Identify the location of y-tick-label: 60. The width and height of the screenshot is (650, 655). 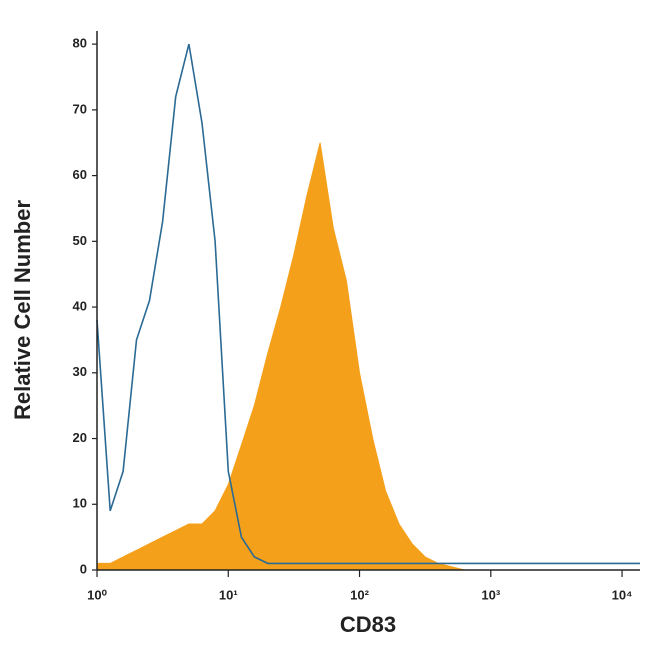
(80, 174).